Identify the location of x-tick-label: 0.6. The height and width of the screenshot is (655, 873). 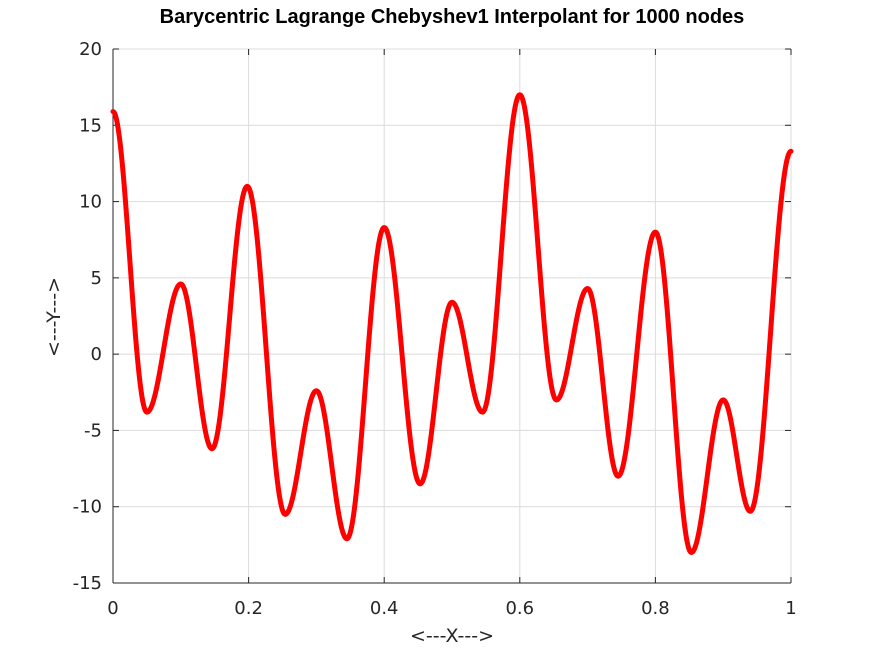
(519, 608).